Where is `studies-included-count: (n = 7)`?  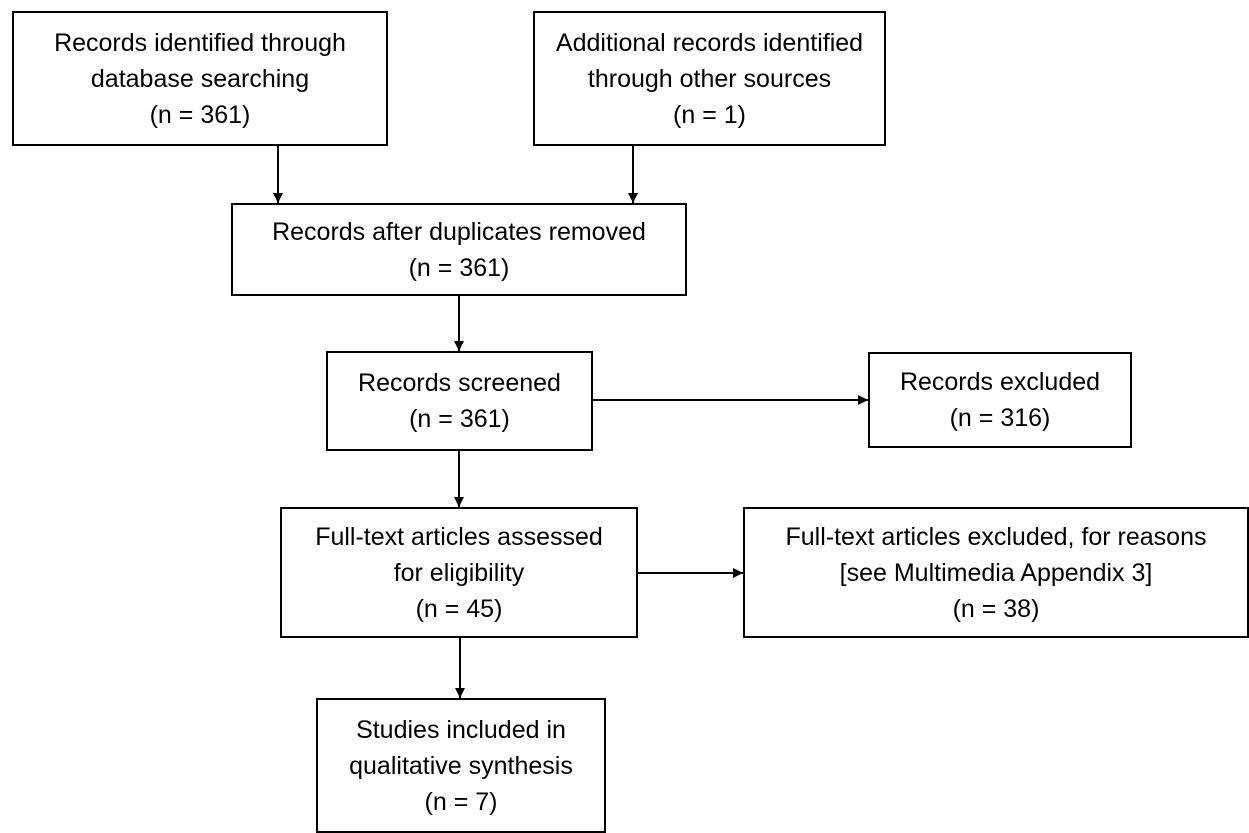 studies-included-count: (n = 7) is located at coordinates (461, 801).